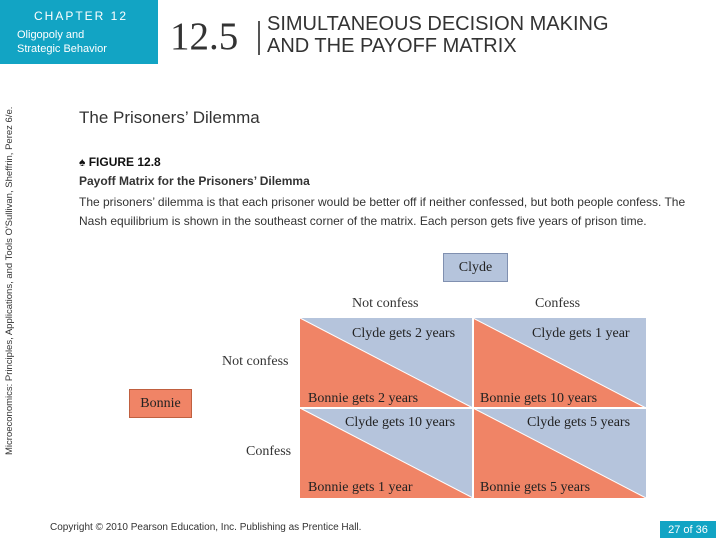 The height and width of the screenshot is (540, 720). What do you see at coordinates (688, 529) in the screenshot?
I see `page-indicator: 27 of 36` at bounding box center [688, 529].